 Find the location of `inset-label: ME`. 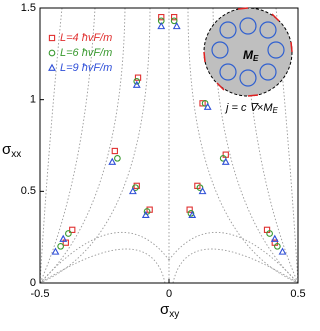

inset-label: ME is located at coordinates (251, 55).